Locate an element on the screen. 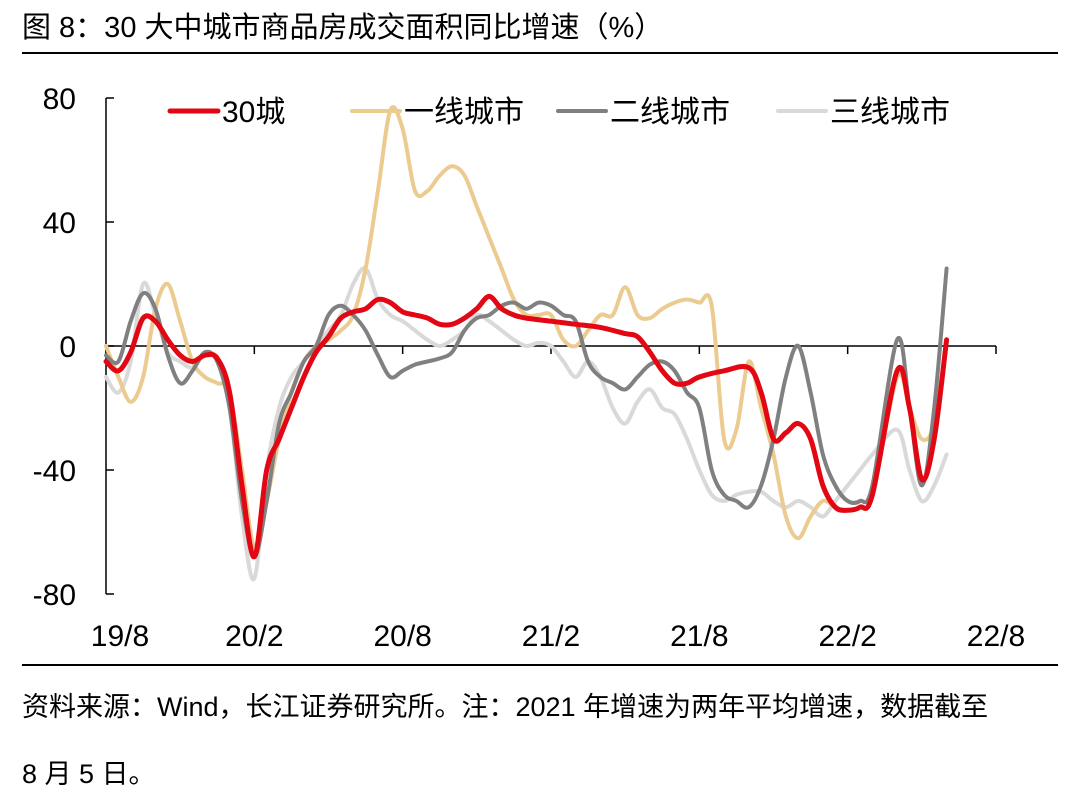 The image size is (1080, 804). legend-item-tier2: 二线城市 is located at coordinates (643, 112).